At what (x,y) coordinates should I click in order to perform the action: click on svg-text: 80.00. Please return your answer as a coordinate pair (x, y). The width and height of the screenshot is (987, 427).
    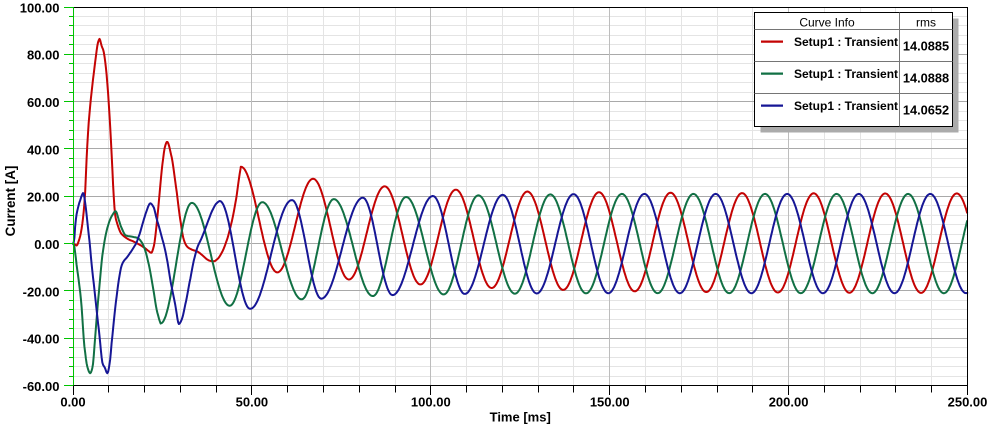
    Looking at the image, I should click on (43, 55).